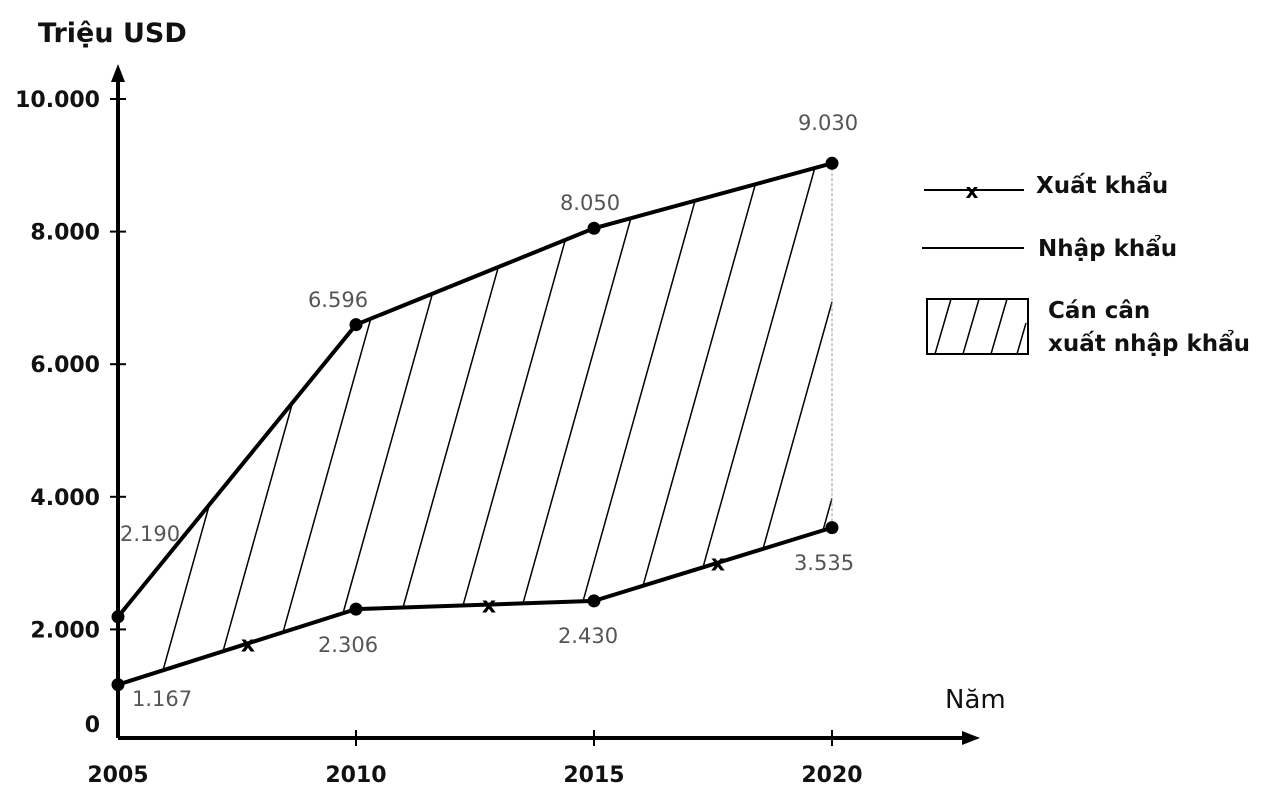  I want to click on import-value-label: 8.050, so click(590, 203).